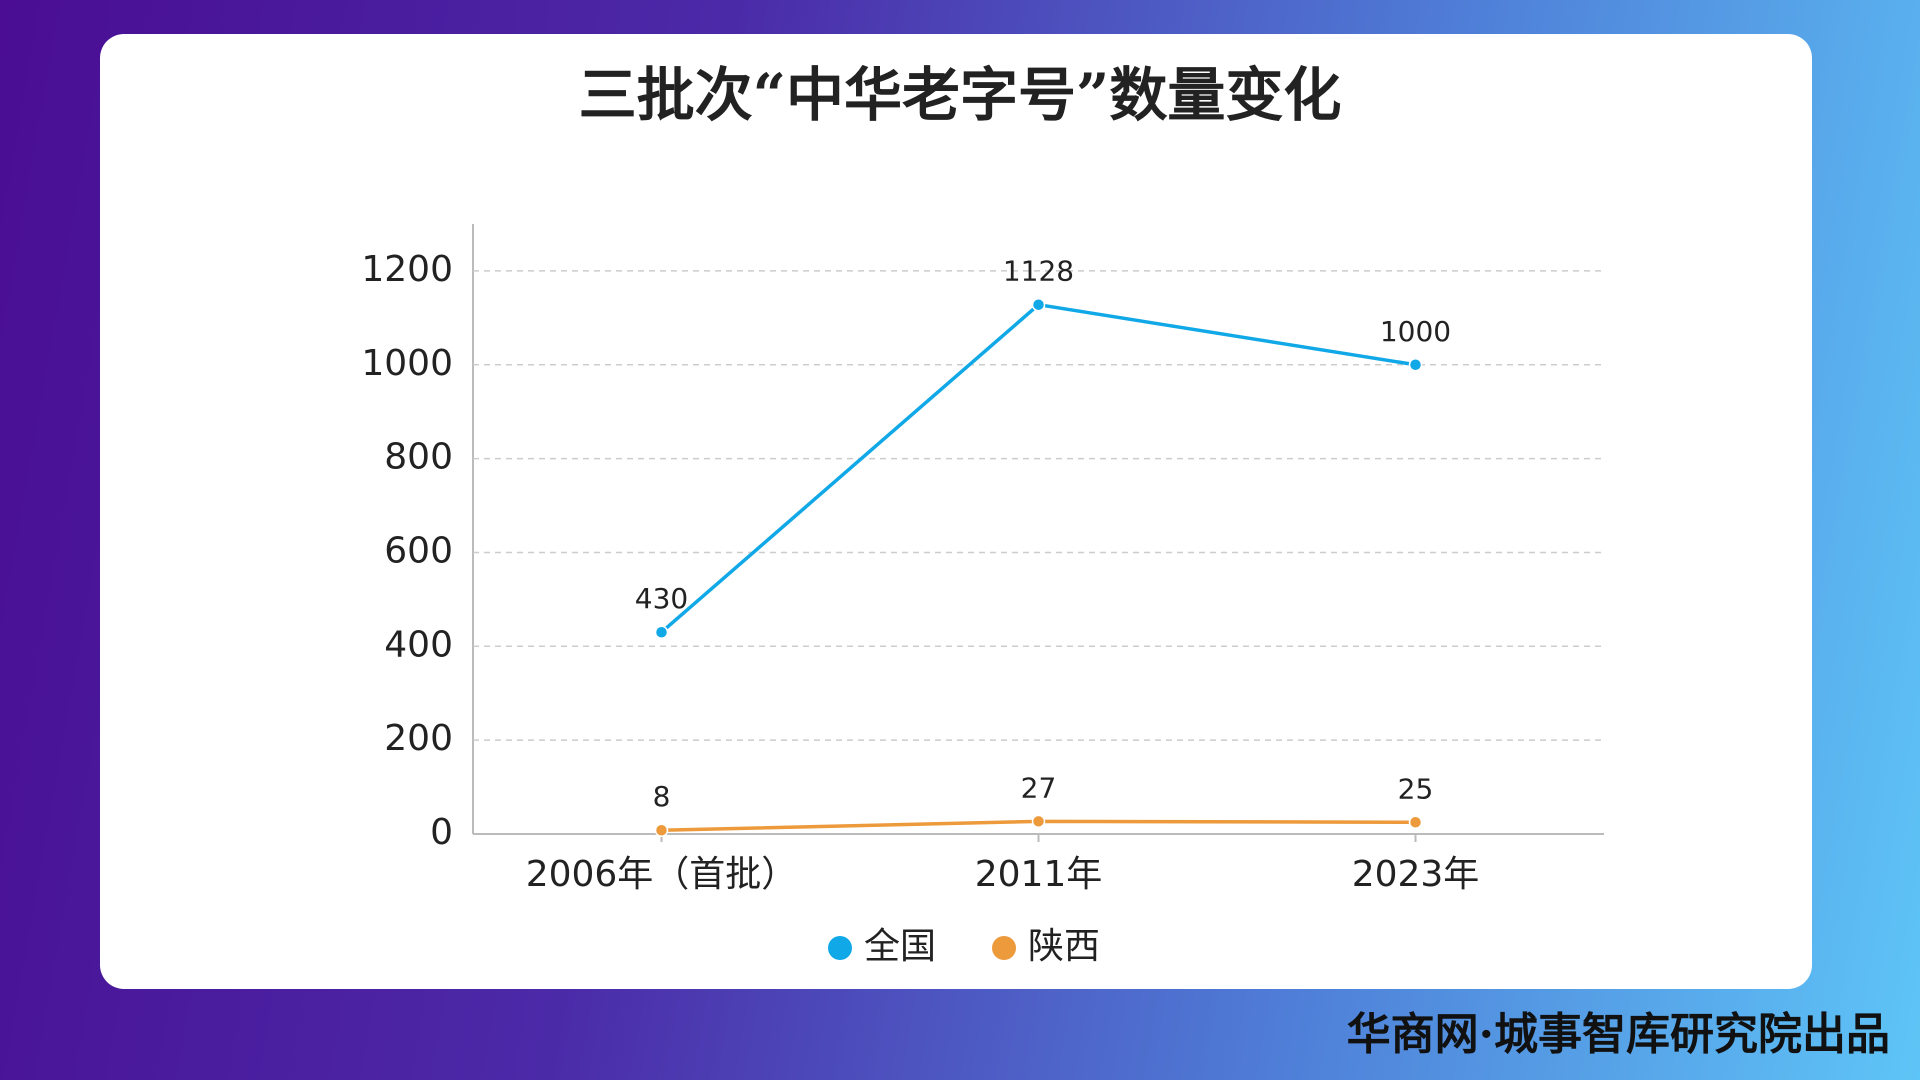 This screenshot has width=1920, height=1080. Describe the element at coordinates (418, 738) in the screenshot. I see `y-tick-label: 200` at that location.